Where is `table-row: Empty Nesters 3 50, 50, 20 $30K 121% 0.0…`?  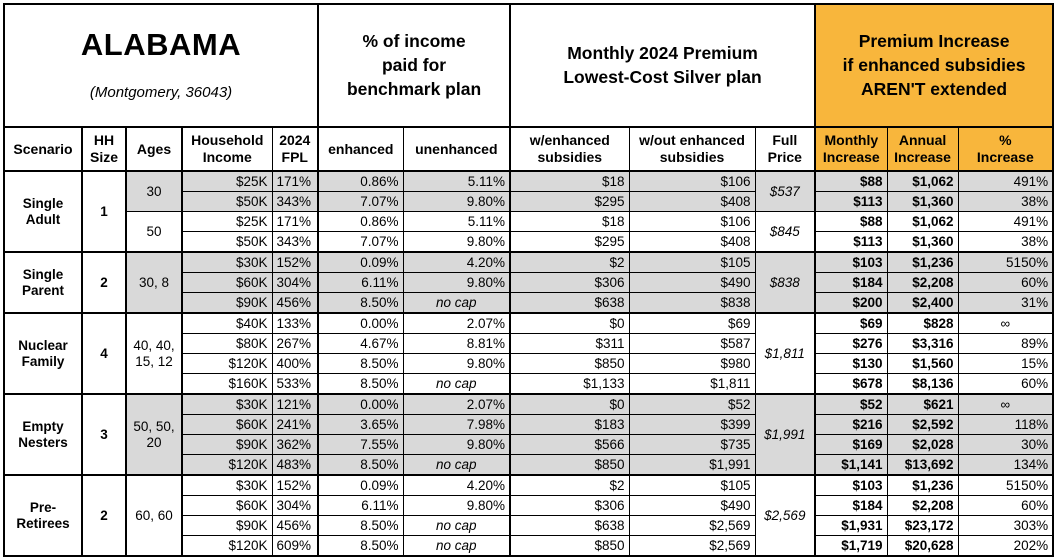 table-row: Empty Nesters 3 50, 50, 20 $30K 121% 0.0… is located at coordinates (528, 434).